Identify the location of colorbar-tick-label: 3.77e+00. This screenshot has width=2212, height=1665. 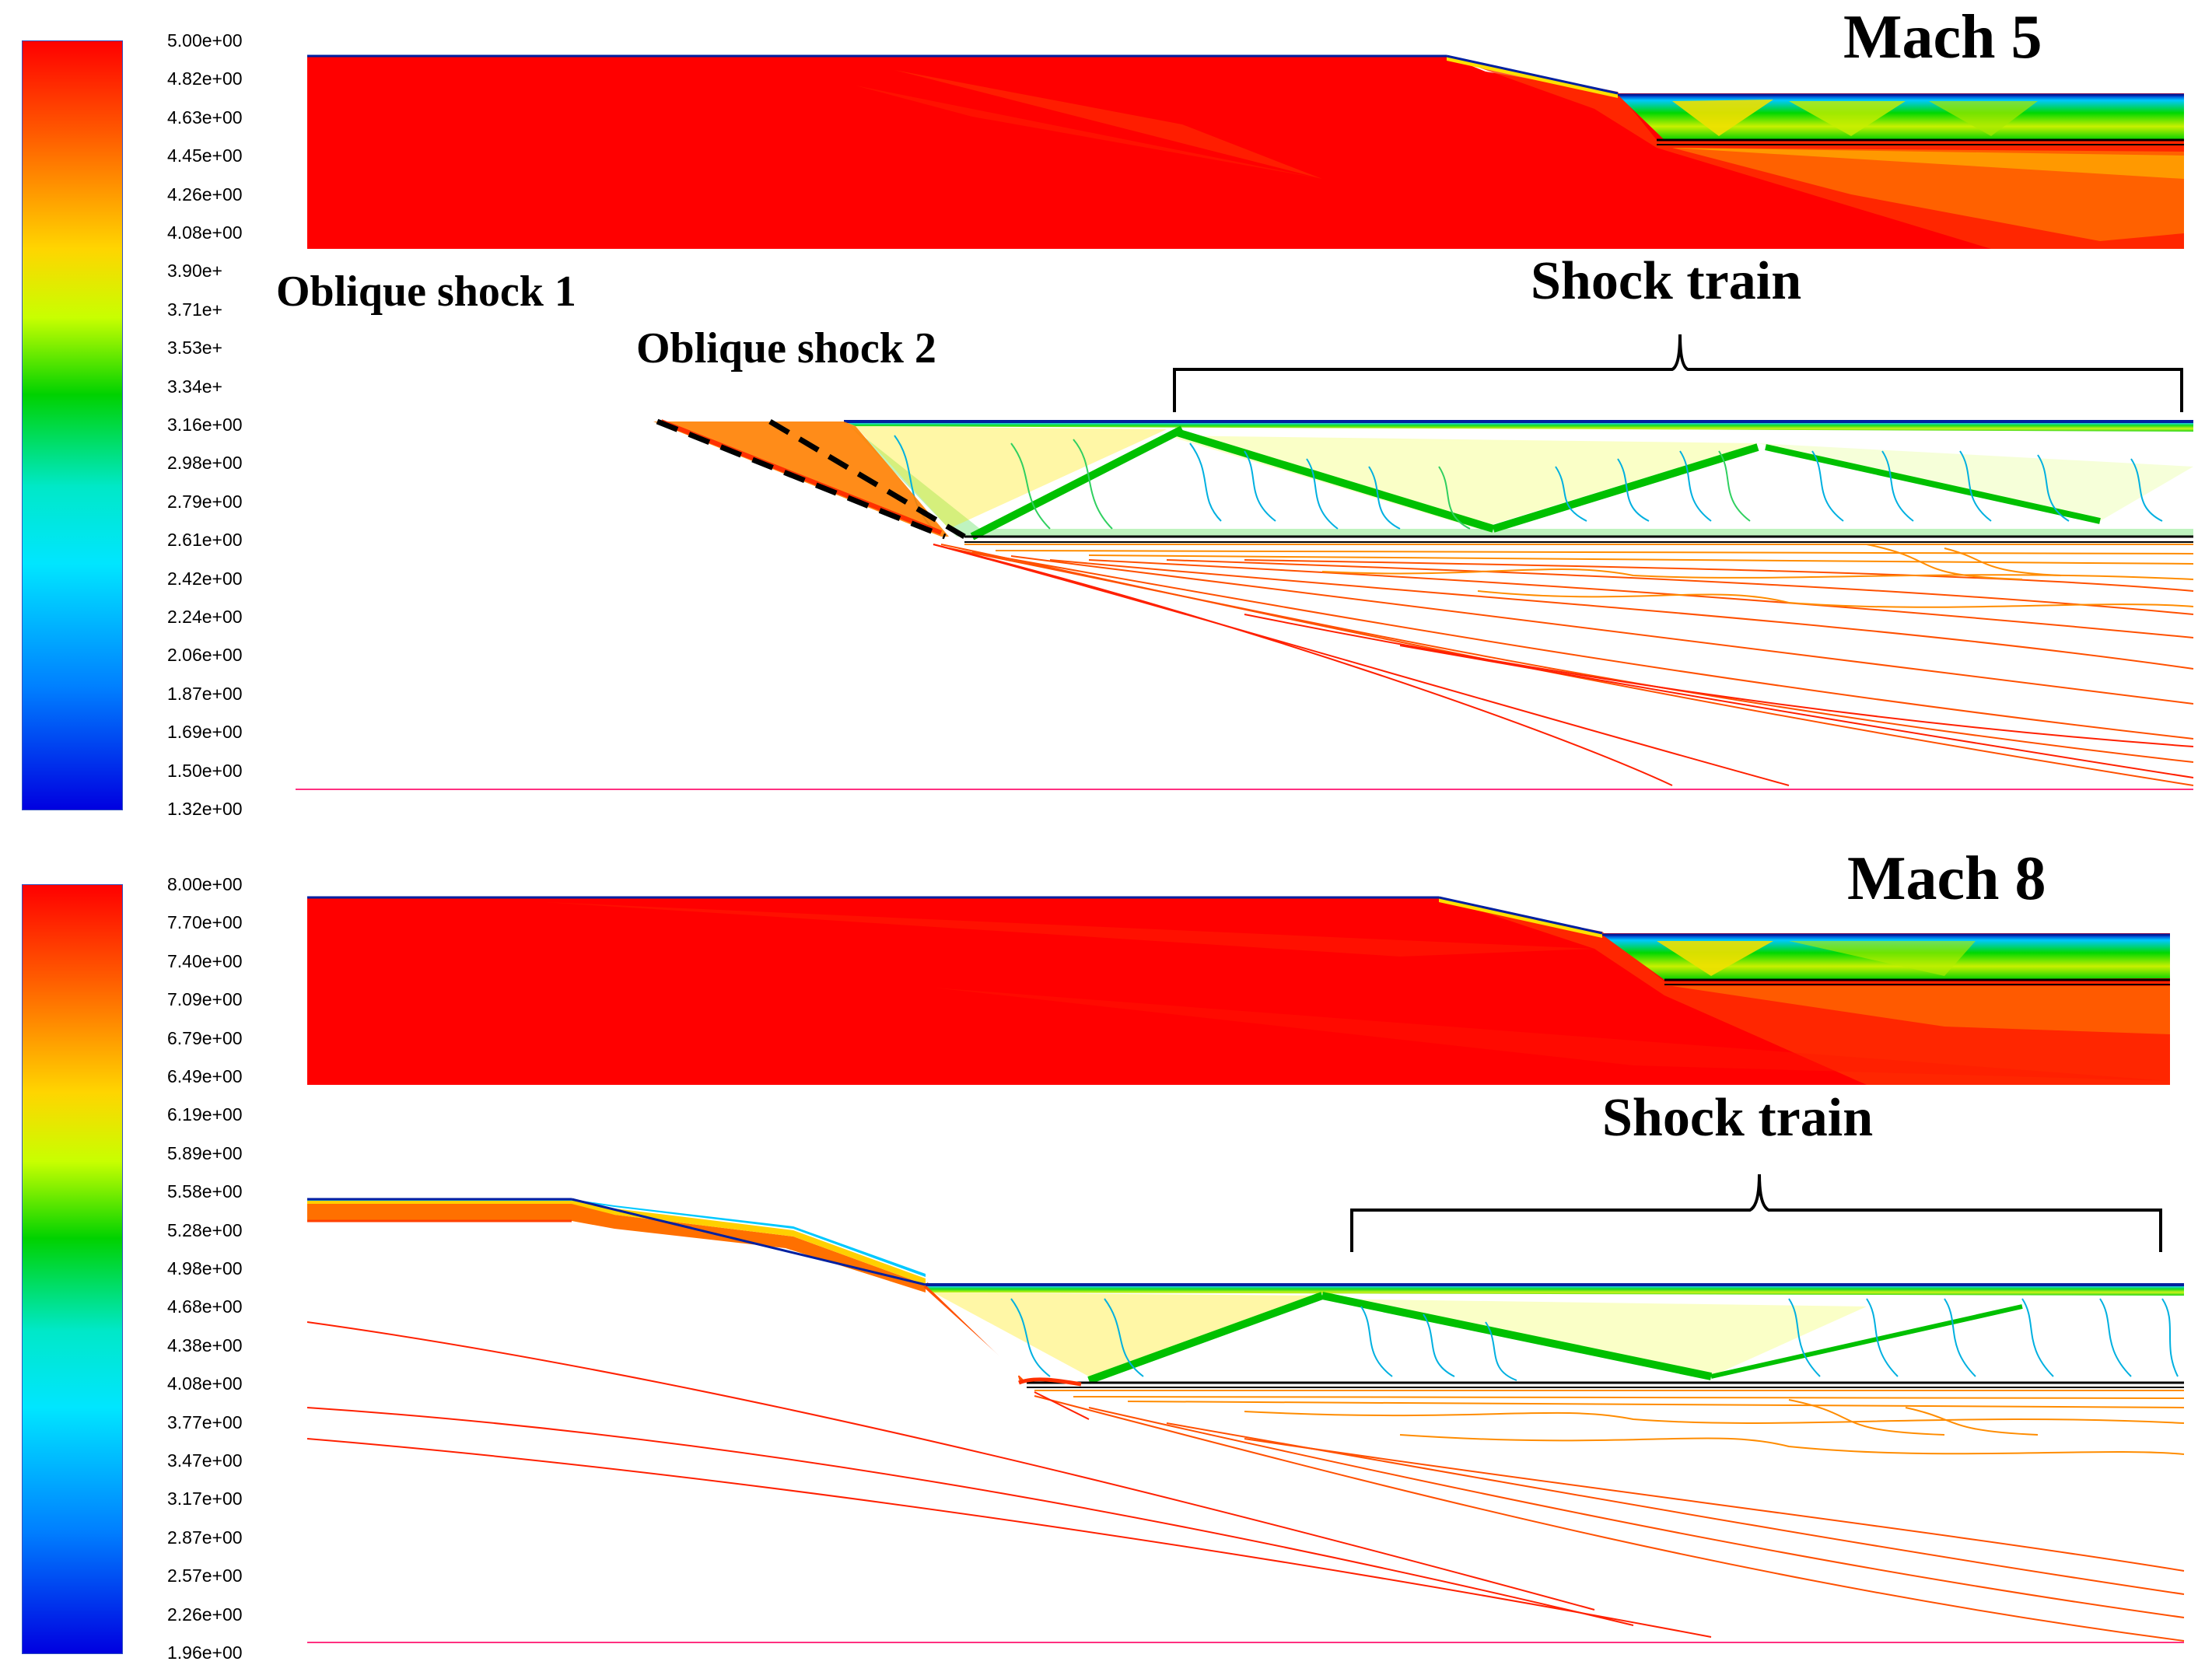
(205, 1422).